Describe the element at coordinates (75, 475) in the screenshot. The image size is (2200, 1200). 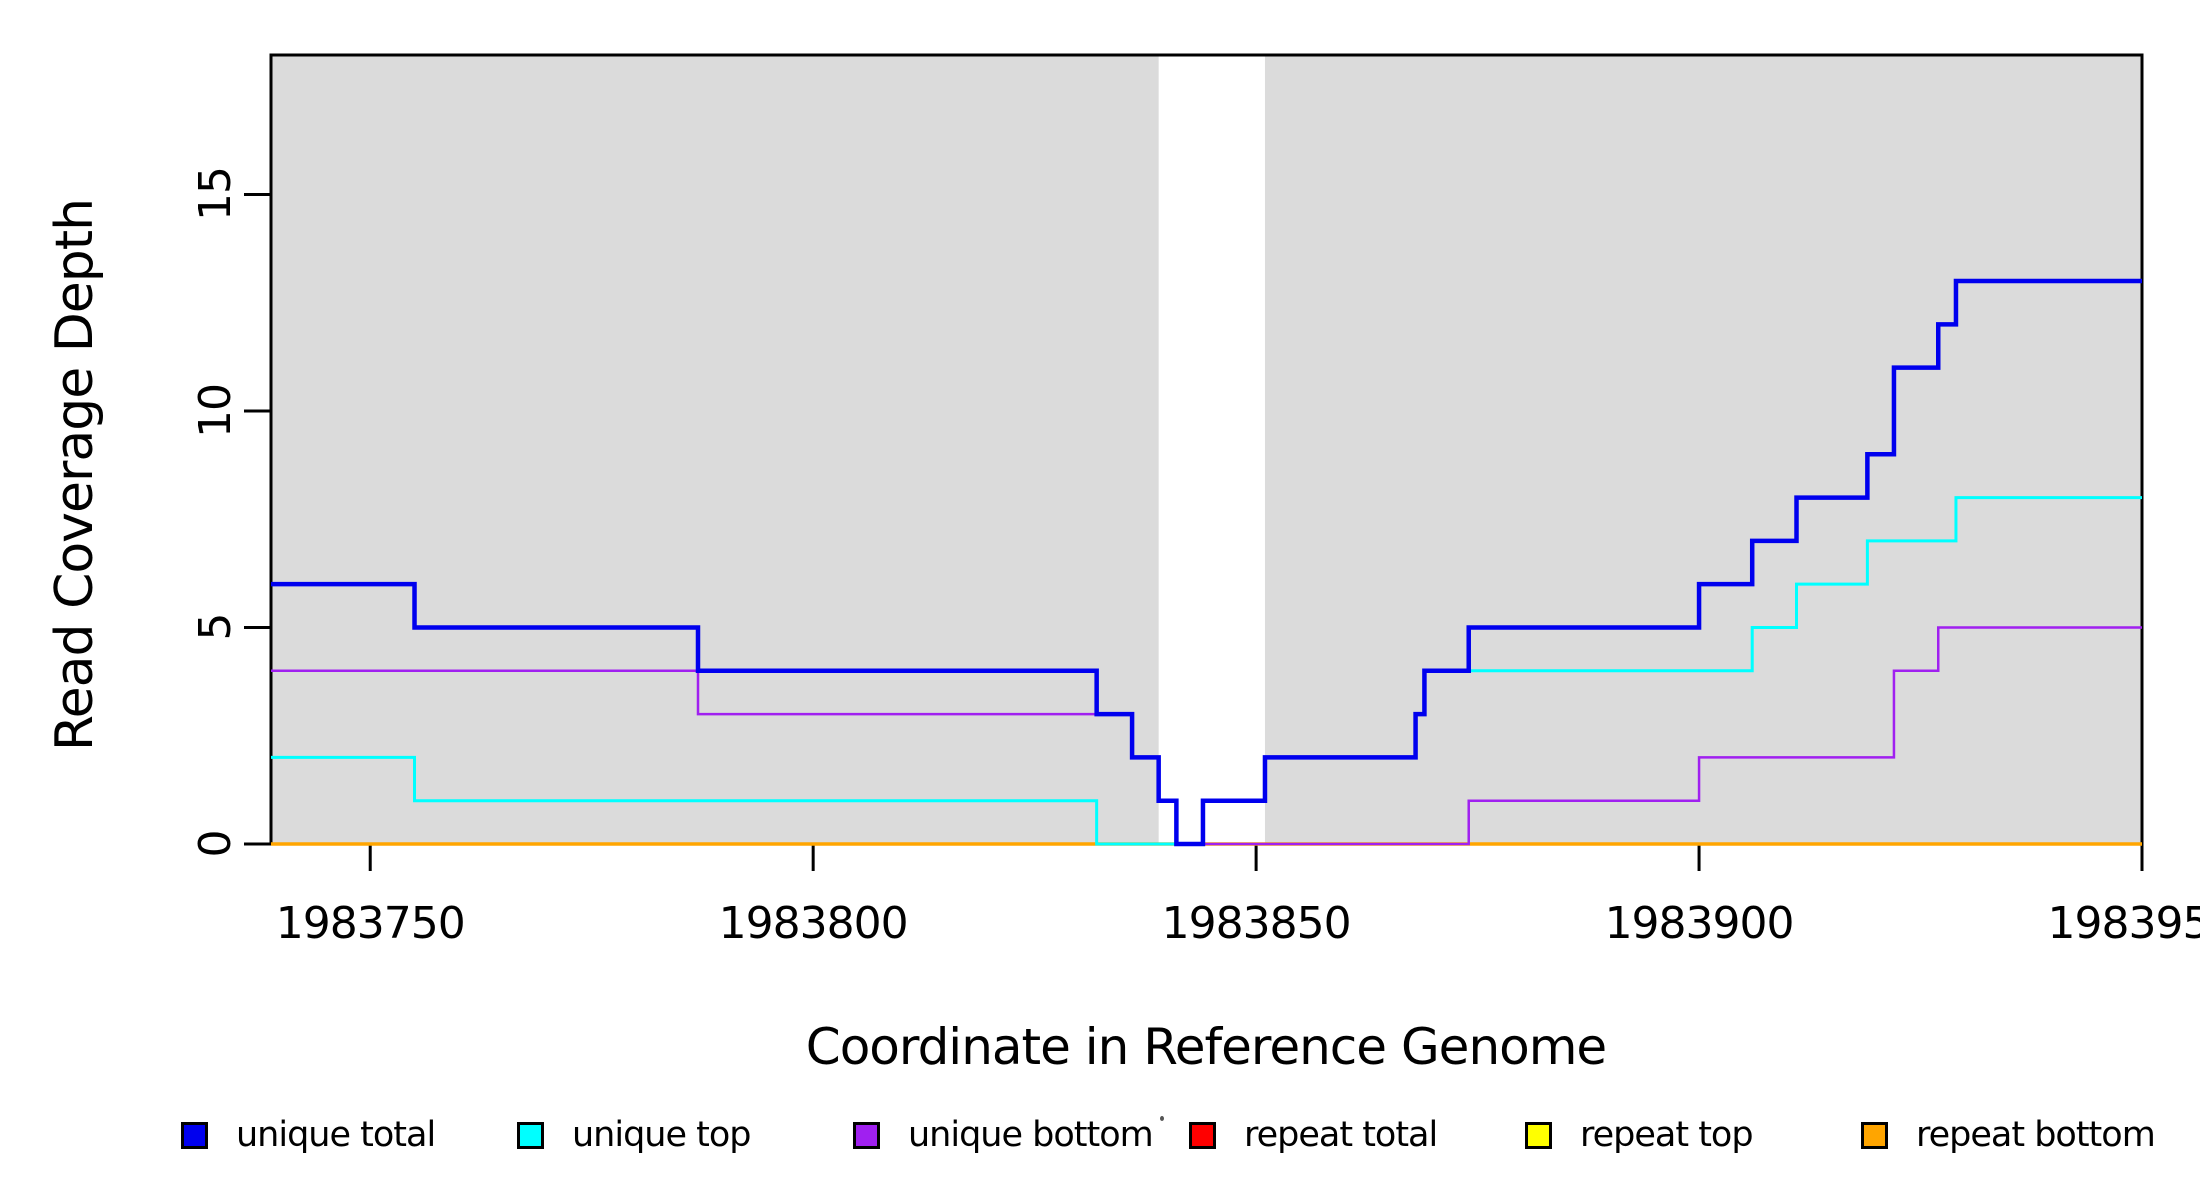
I see `y-axis-title: Read Coverage Depth` at that location.